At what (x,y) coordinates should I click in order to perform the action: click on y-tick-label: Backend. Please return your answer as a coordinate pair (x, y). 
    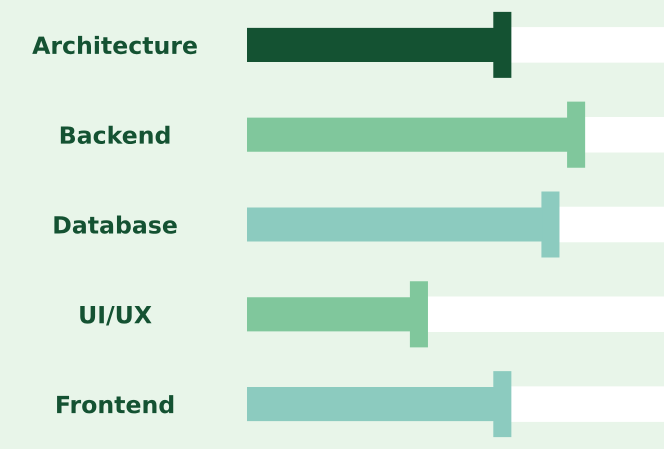
    Looking at the image, I should click on (115, 135).